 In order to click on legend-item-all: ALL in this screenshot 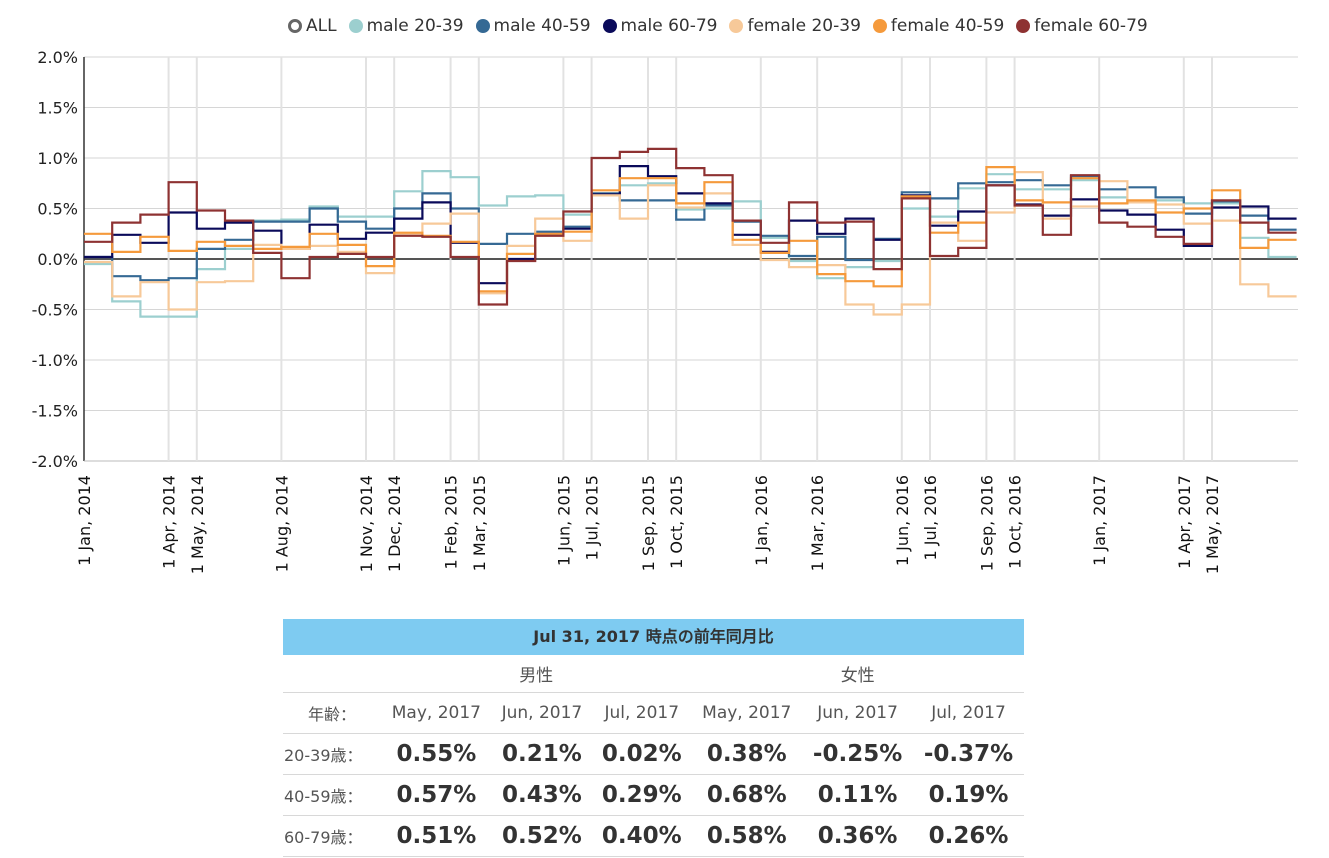, I will do `click(312, 26)`.